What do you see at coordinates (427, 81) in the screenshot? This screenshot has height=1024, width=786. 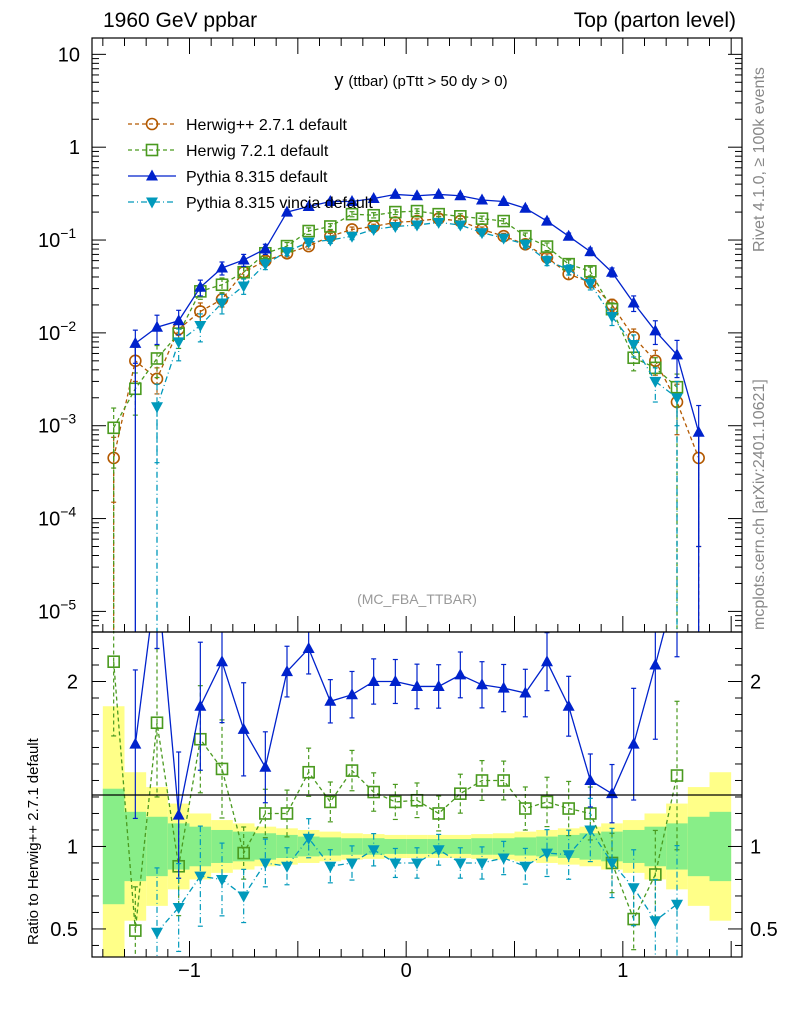 I see `title-description: (ttbar) (pTtt > 50 dy > 0)` at bounding box center [427, 81].